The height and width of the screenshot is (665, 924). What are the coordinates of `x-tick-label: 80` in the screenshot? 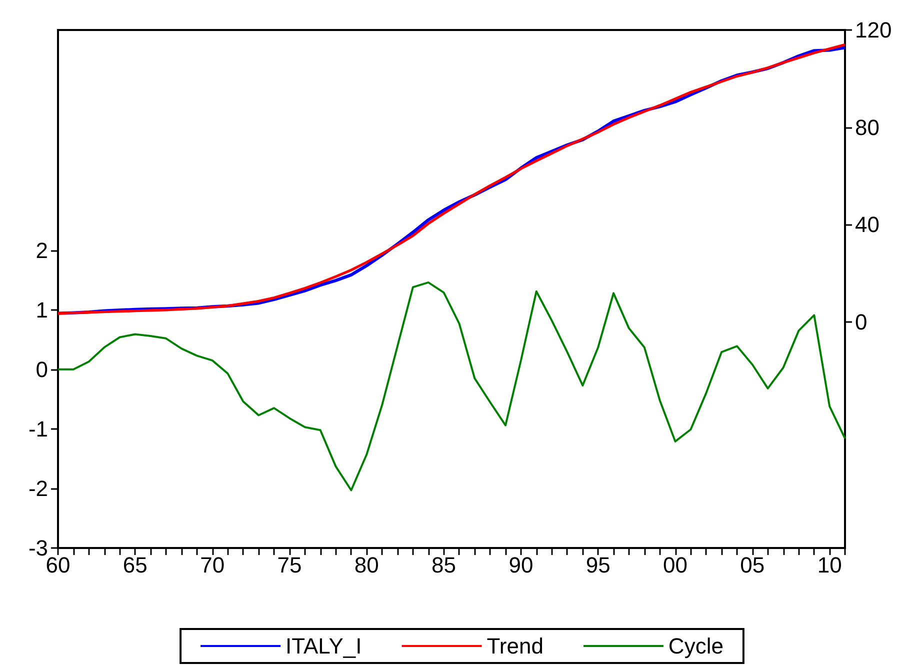 It's located at (366, 565).